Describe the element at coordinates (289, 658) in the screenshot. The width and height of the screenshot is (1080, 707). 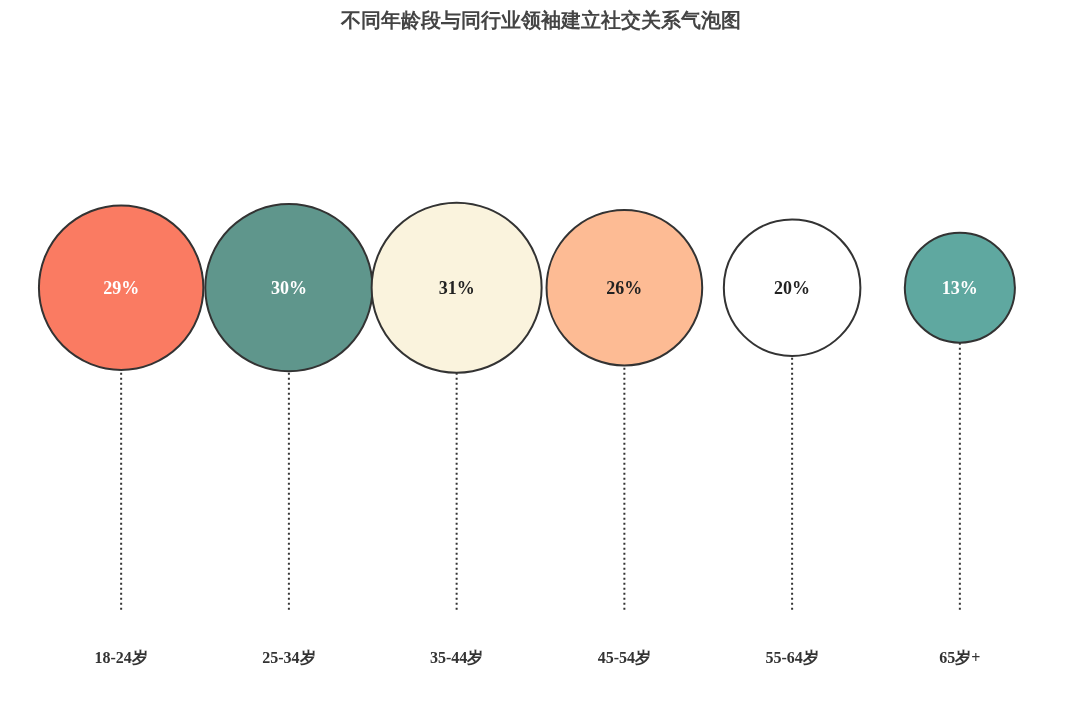
I see `category-label: 25-34岁` at that location.